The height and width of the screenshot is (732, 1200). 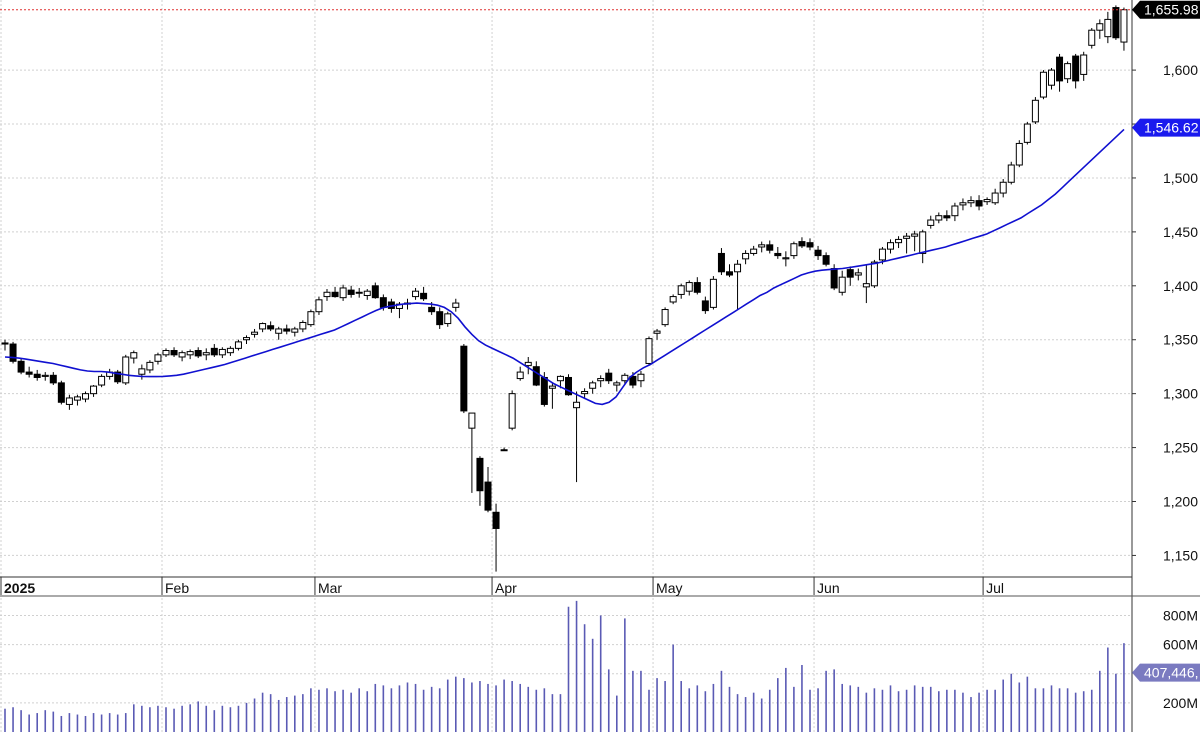 I want to click on price-tick-label: 1,200, so click(x=1180, y=502).